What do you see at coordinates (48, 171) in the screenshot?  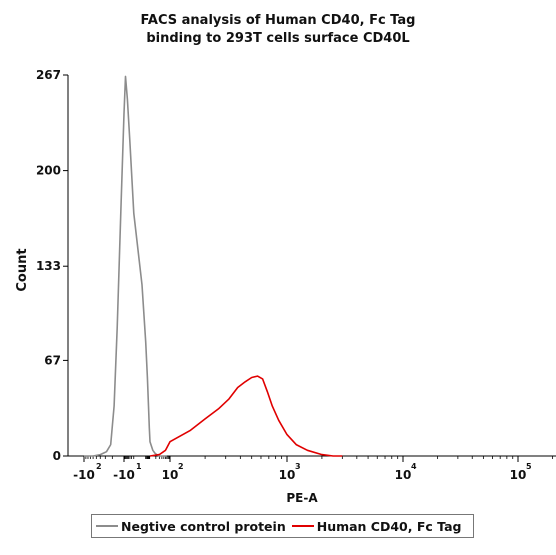 I see `y-tick-label: 200` at bounding box center [48, 171].